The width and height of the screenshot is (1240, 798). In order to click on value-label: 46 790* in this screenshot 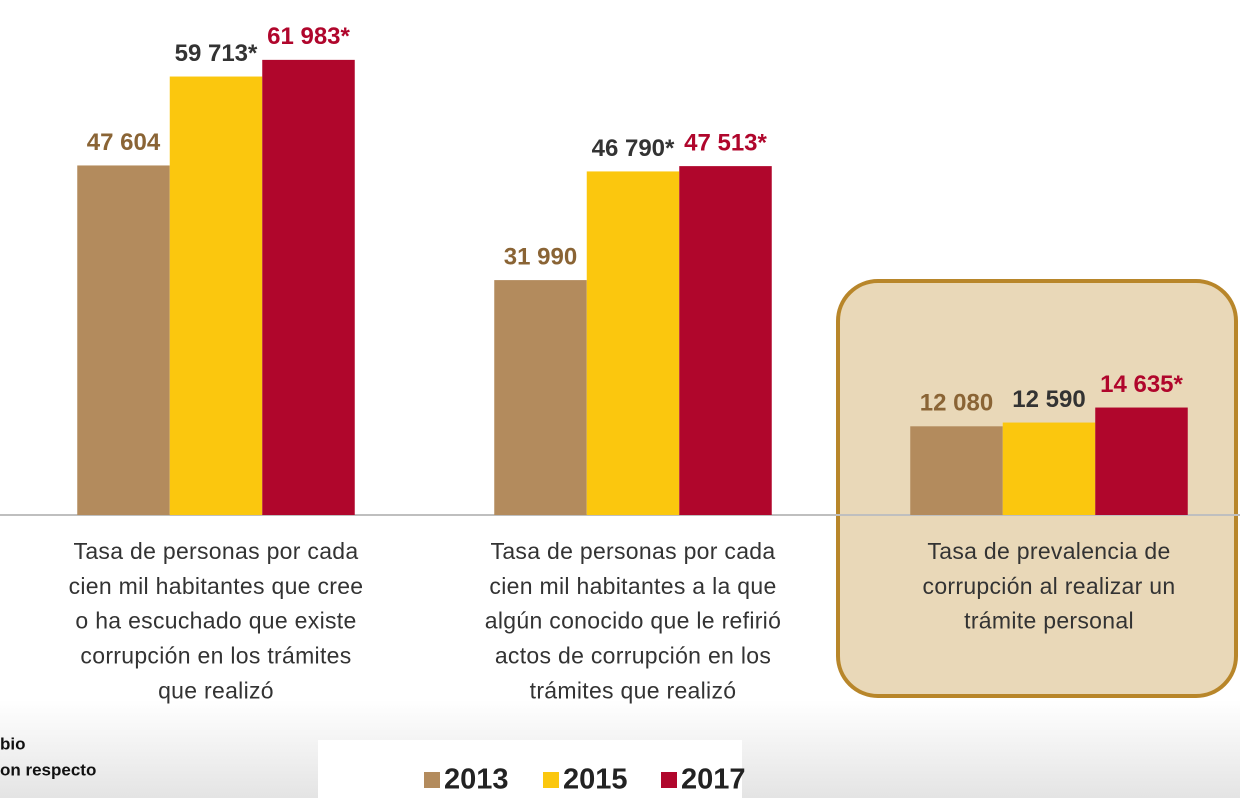, I will do `click(633, 148)`.